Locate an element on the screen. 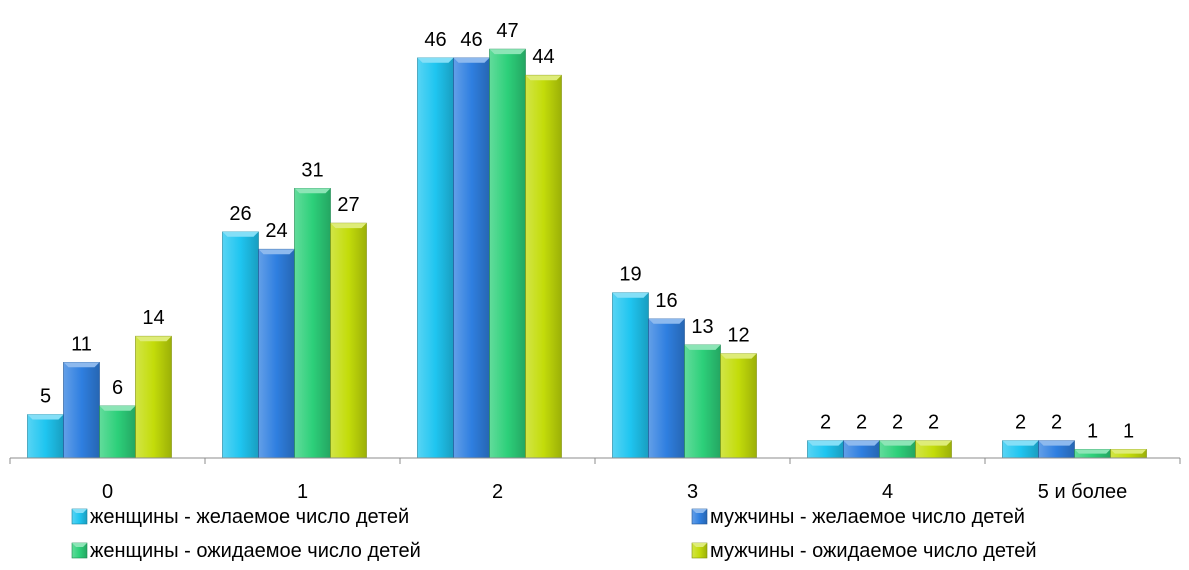  data-label: 27 is located at coordinates (348, 205).